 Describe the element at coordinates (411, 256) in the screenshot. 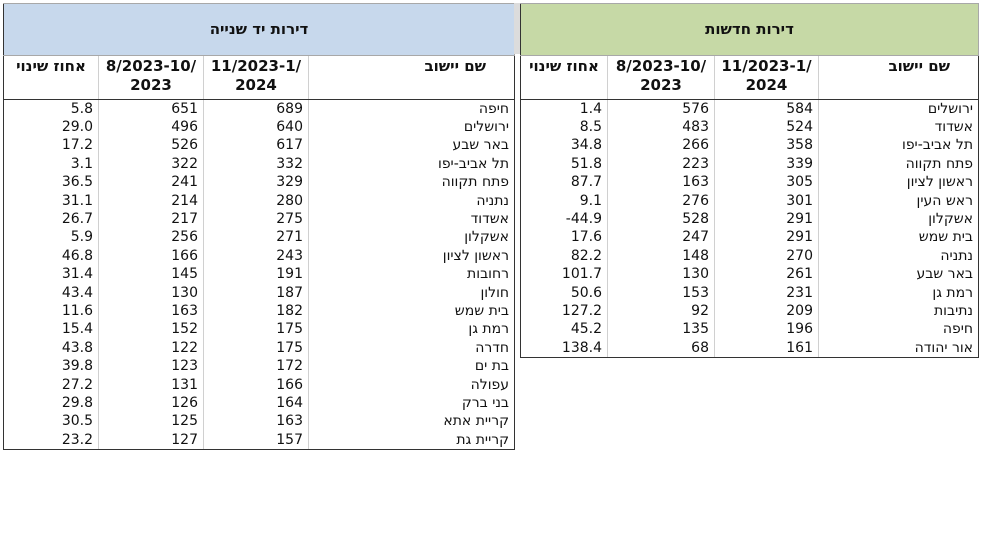

I see `locality-name-cell: ראשון לציון` at that location.